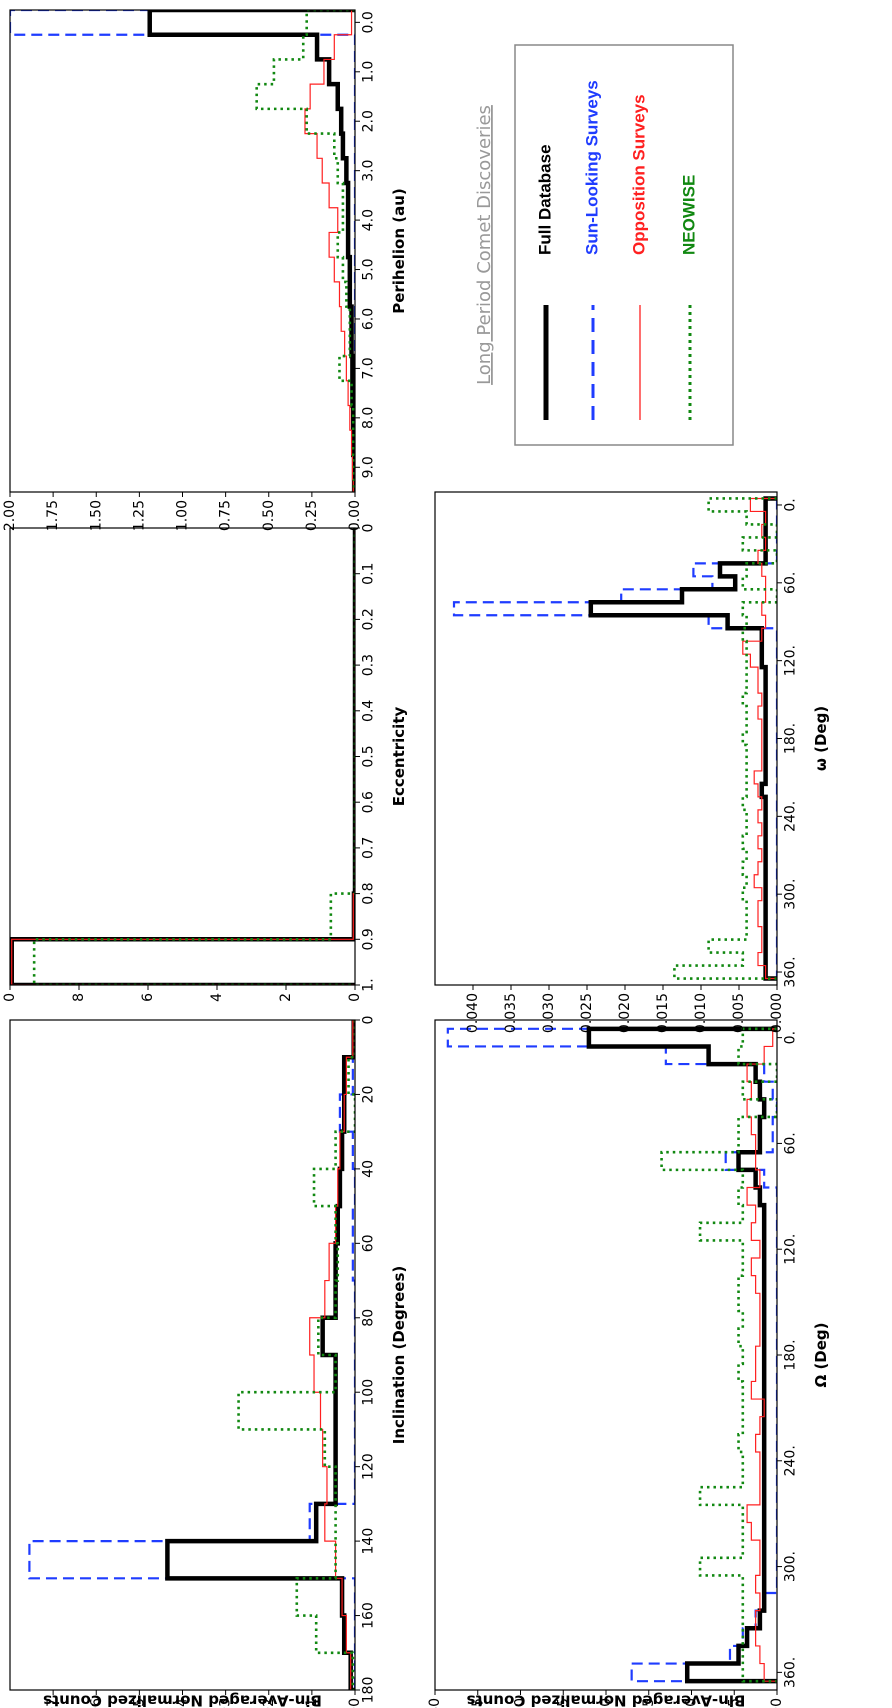 This screenshot has height=1708, width=892. What do you see at coordinates (369, 939) in the screenshot?
I see `x-tick-label: 0.9` at bounding box center [369, 939].